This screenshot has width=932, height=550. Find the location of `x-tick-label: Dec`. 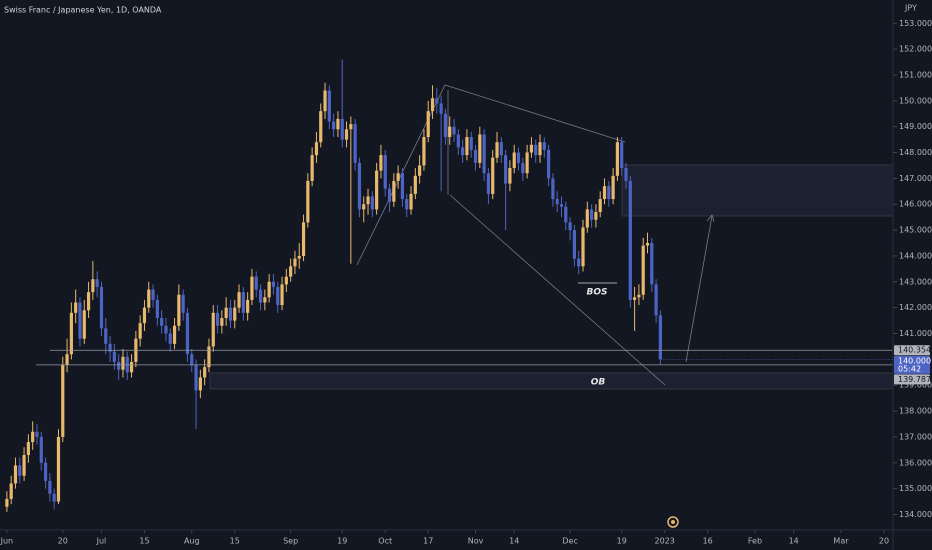

x-tick-label: Dec is located at coordinates (569, 541).